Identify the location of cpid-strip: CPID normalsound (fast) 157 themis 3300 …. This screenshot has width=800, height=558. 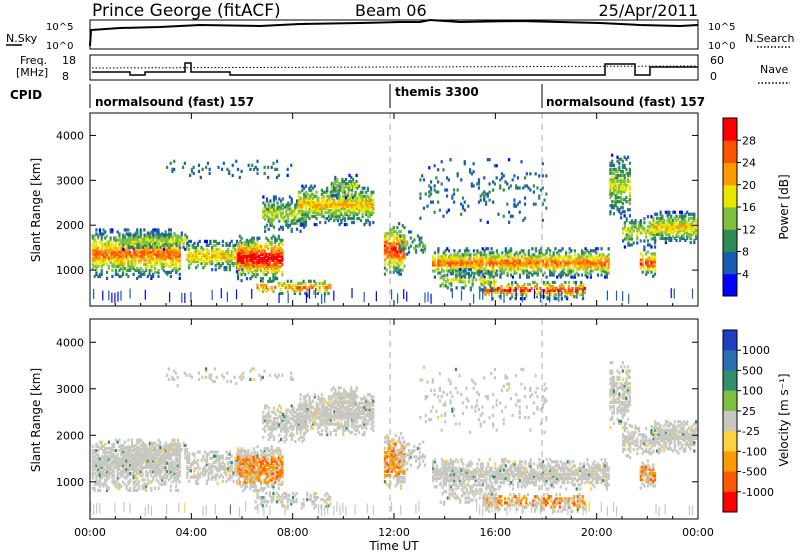
(357, 96).